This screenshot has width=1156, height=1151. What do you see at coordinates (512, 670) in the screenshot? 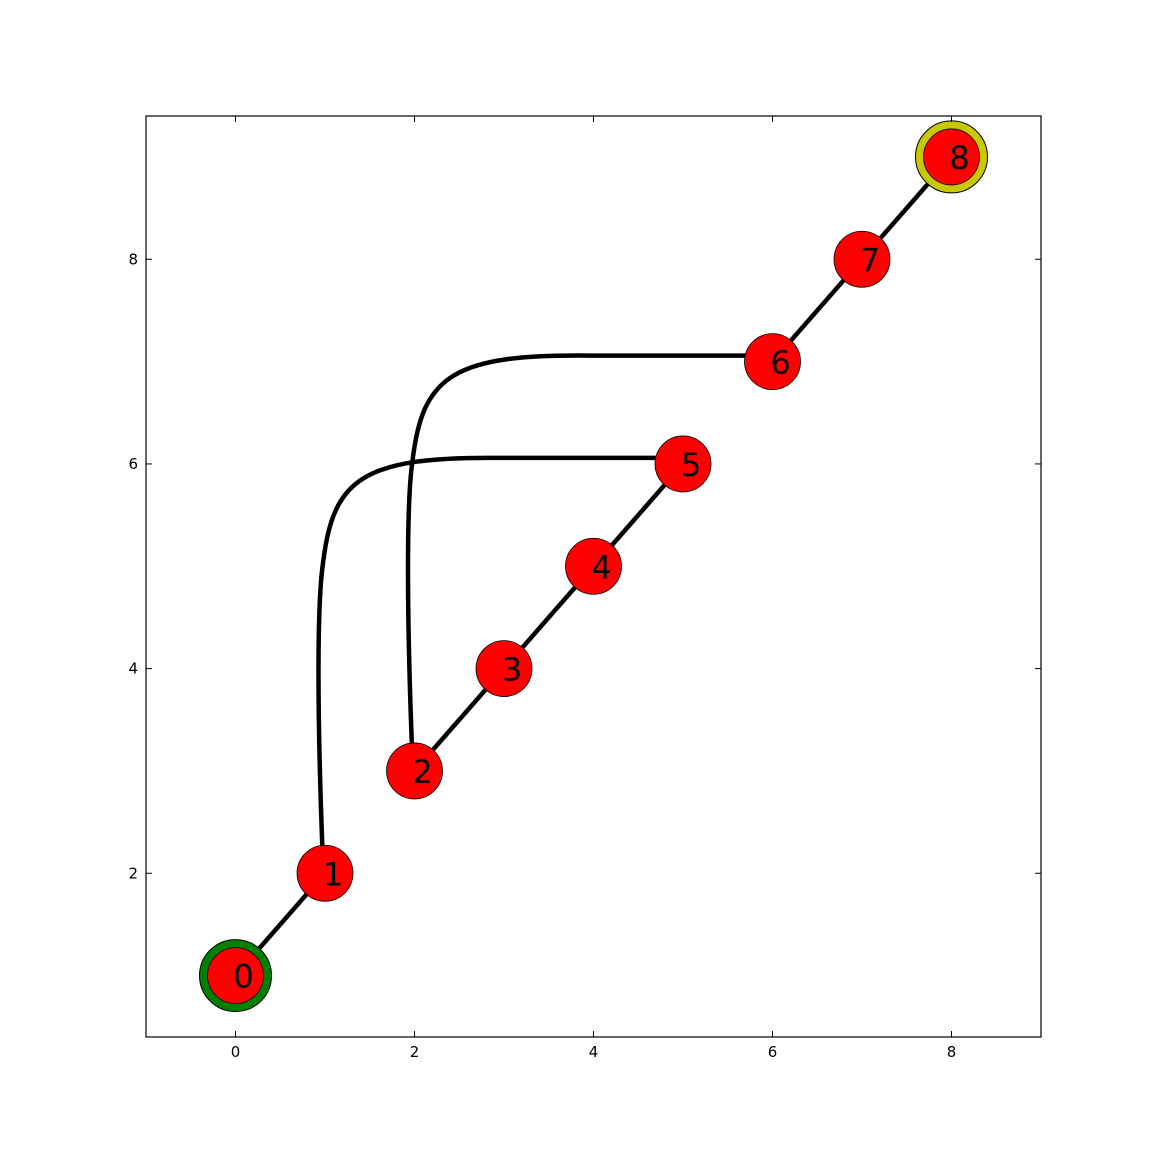
I see `node-3-label: 3` at bounding box center [512, 670].